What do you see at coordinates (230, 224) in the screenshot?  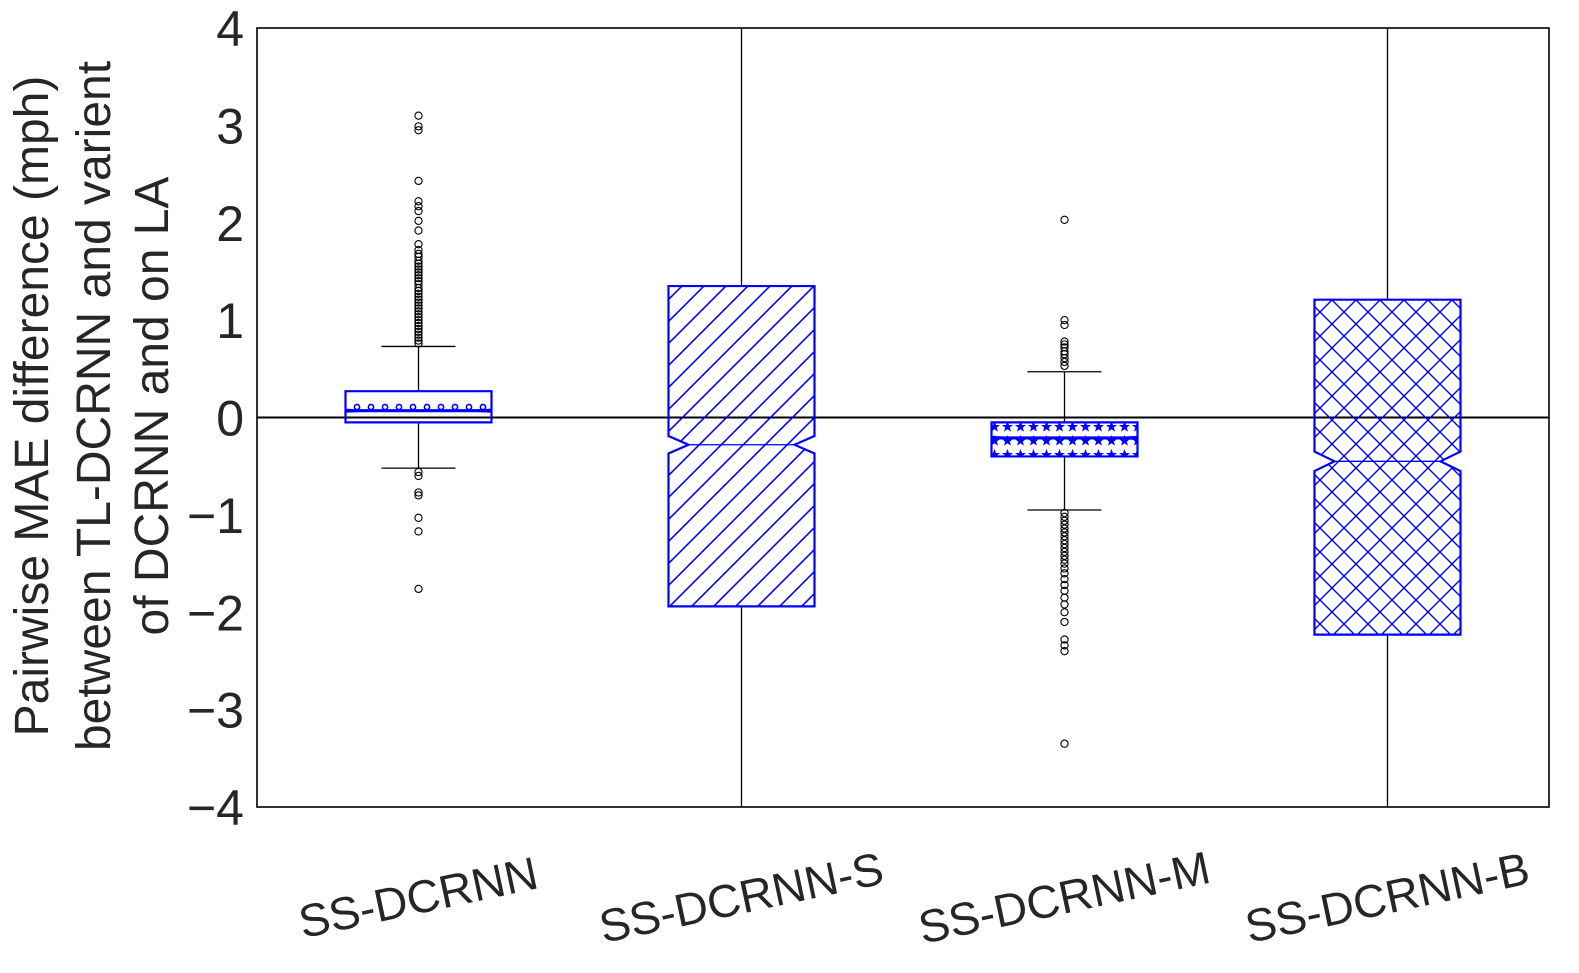 I see `y-tick-label: 2` at bounding box center [230, 224].